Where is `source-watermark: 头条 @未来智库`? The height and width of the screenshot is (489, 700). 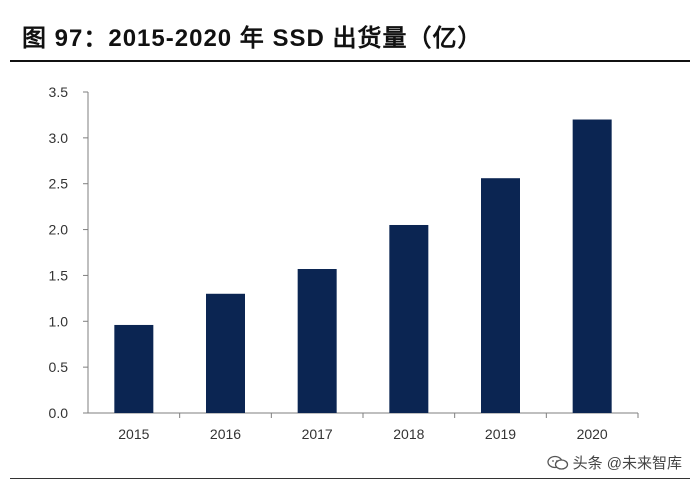 source-watermark: 头条 @未来智库 is located at coordinates (611, 462).